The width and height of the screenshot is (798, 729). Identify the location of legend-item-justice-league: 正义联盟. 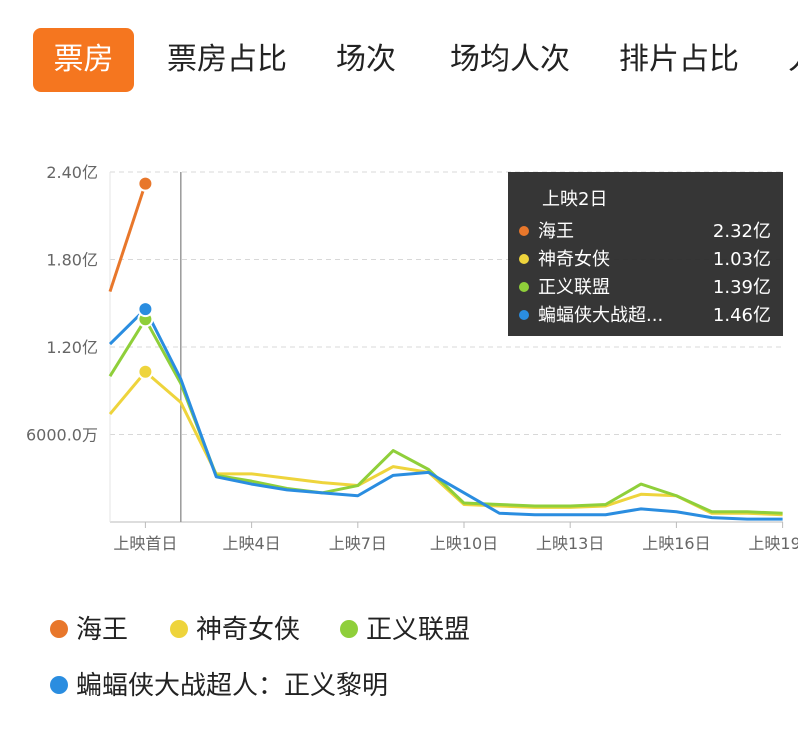
(405, 630).